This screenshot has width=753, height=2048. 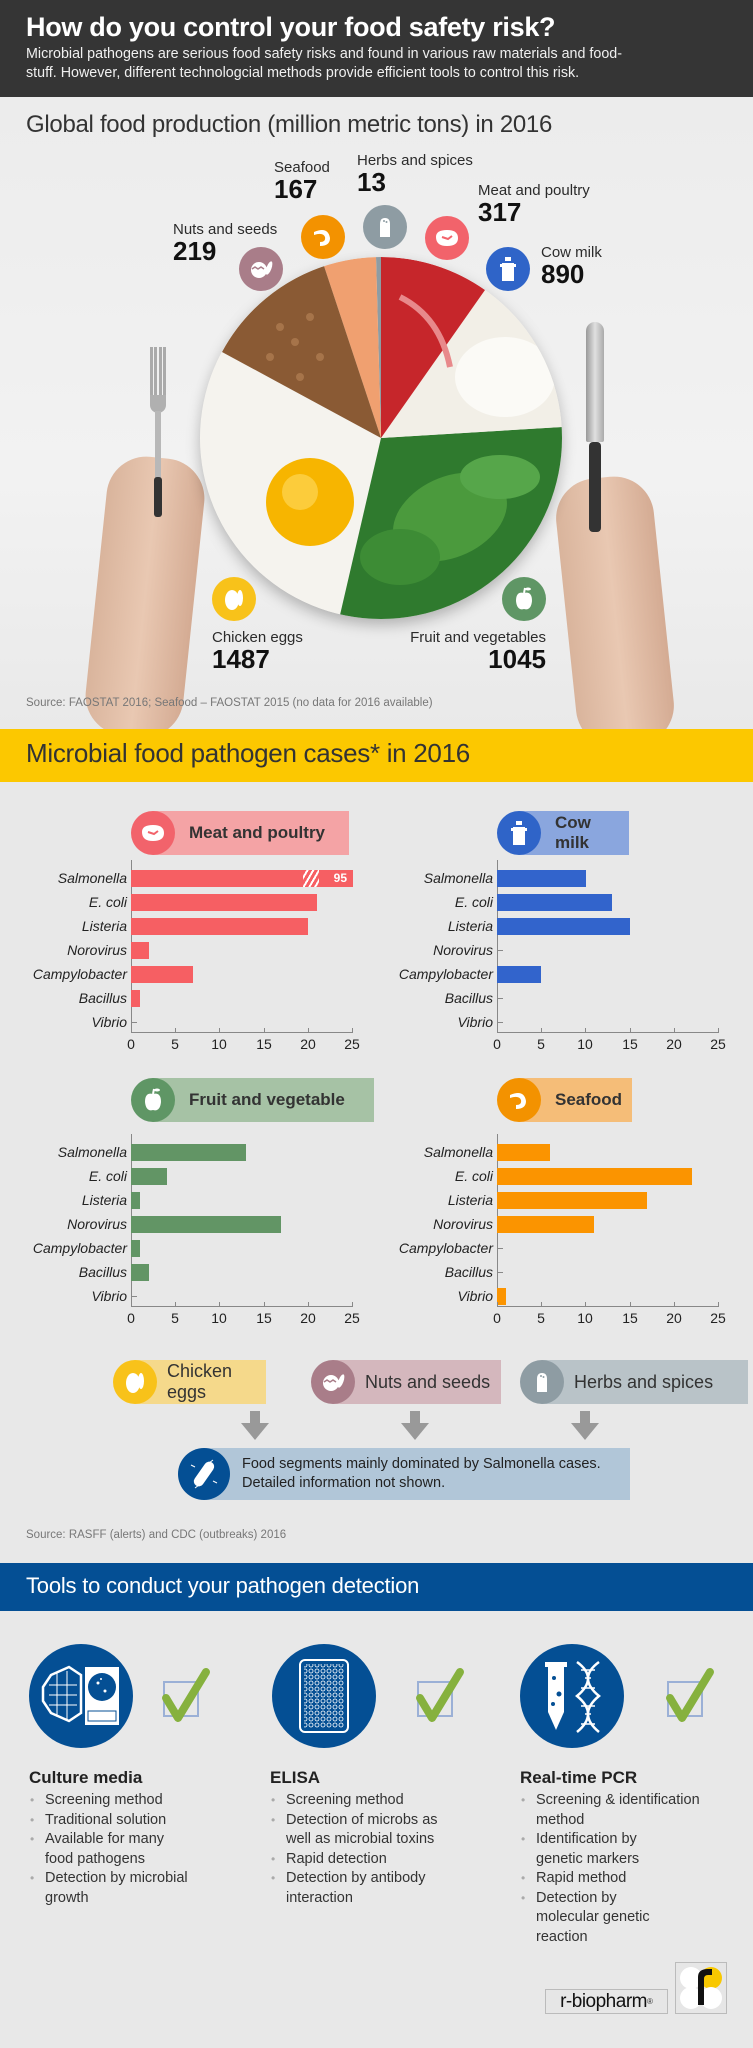 I want to click on segment-chip-eggs: Chicken eggs, so click(x=189, y=1382).